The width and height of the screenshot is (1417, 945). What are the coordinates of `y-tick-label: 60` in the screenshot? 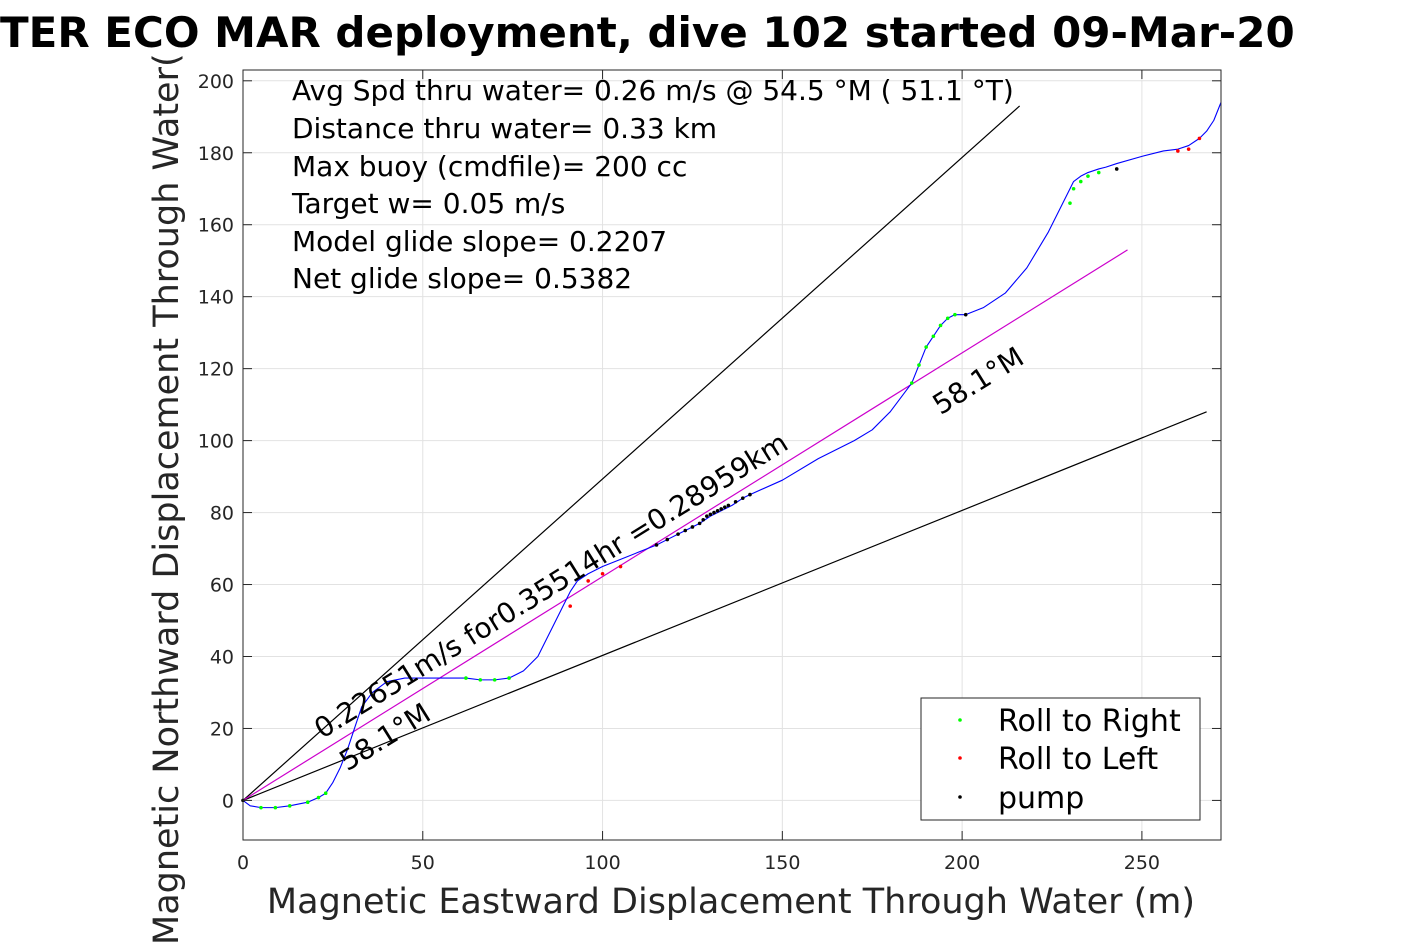 It's located at (222, 586).